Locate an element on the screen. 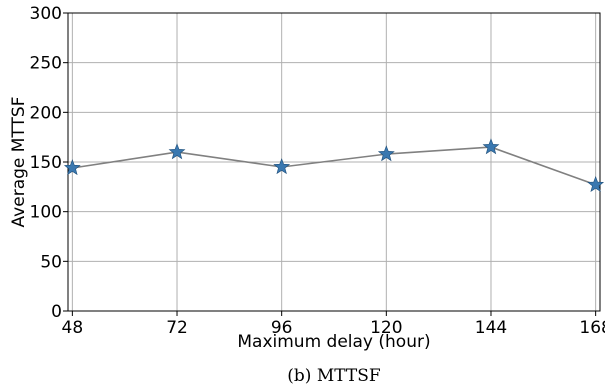 This screenshot has height=391, width=605. y-tick-label: 0 is located at coordinates (56, 312).